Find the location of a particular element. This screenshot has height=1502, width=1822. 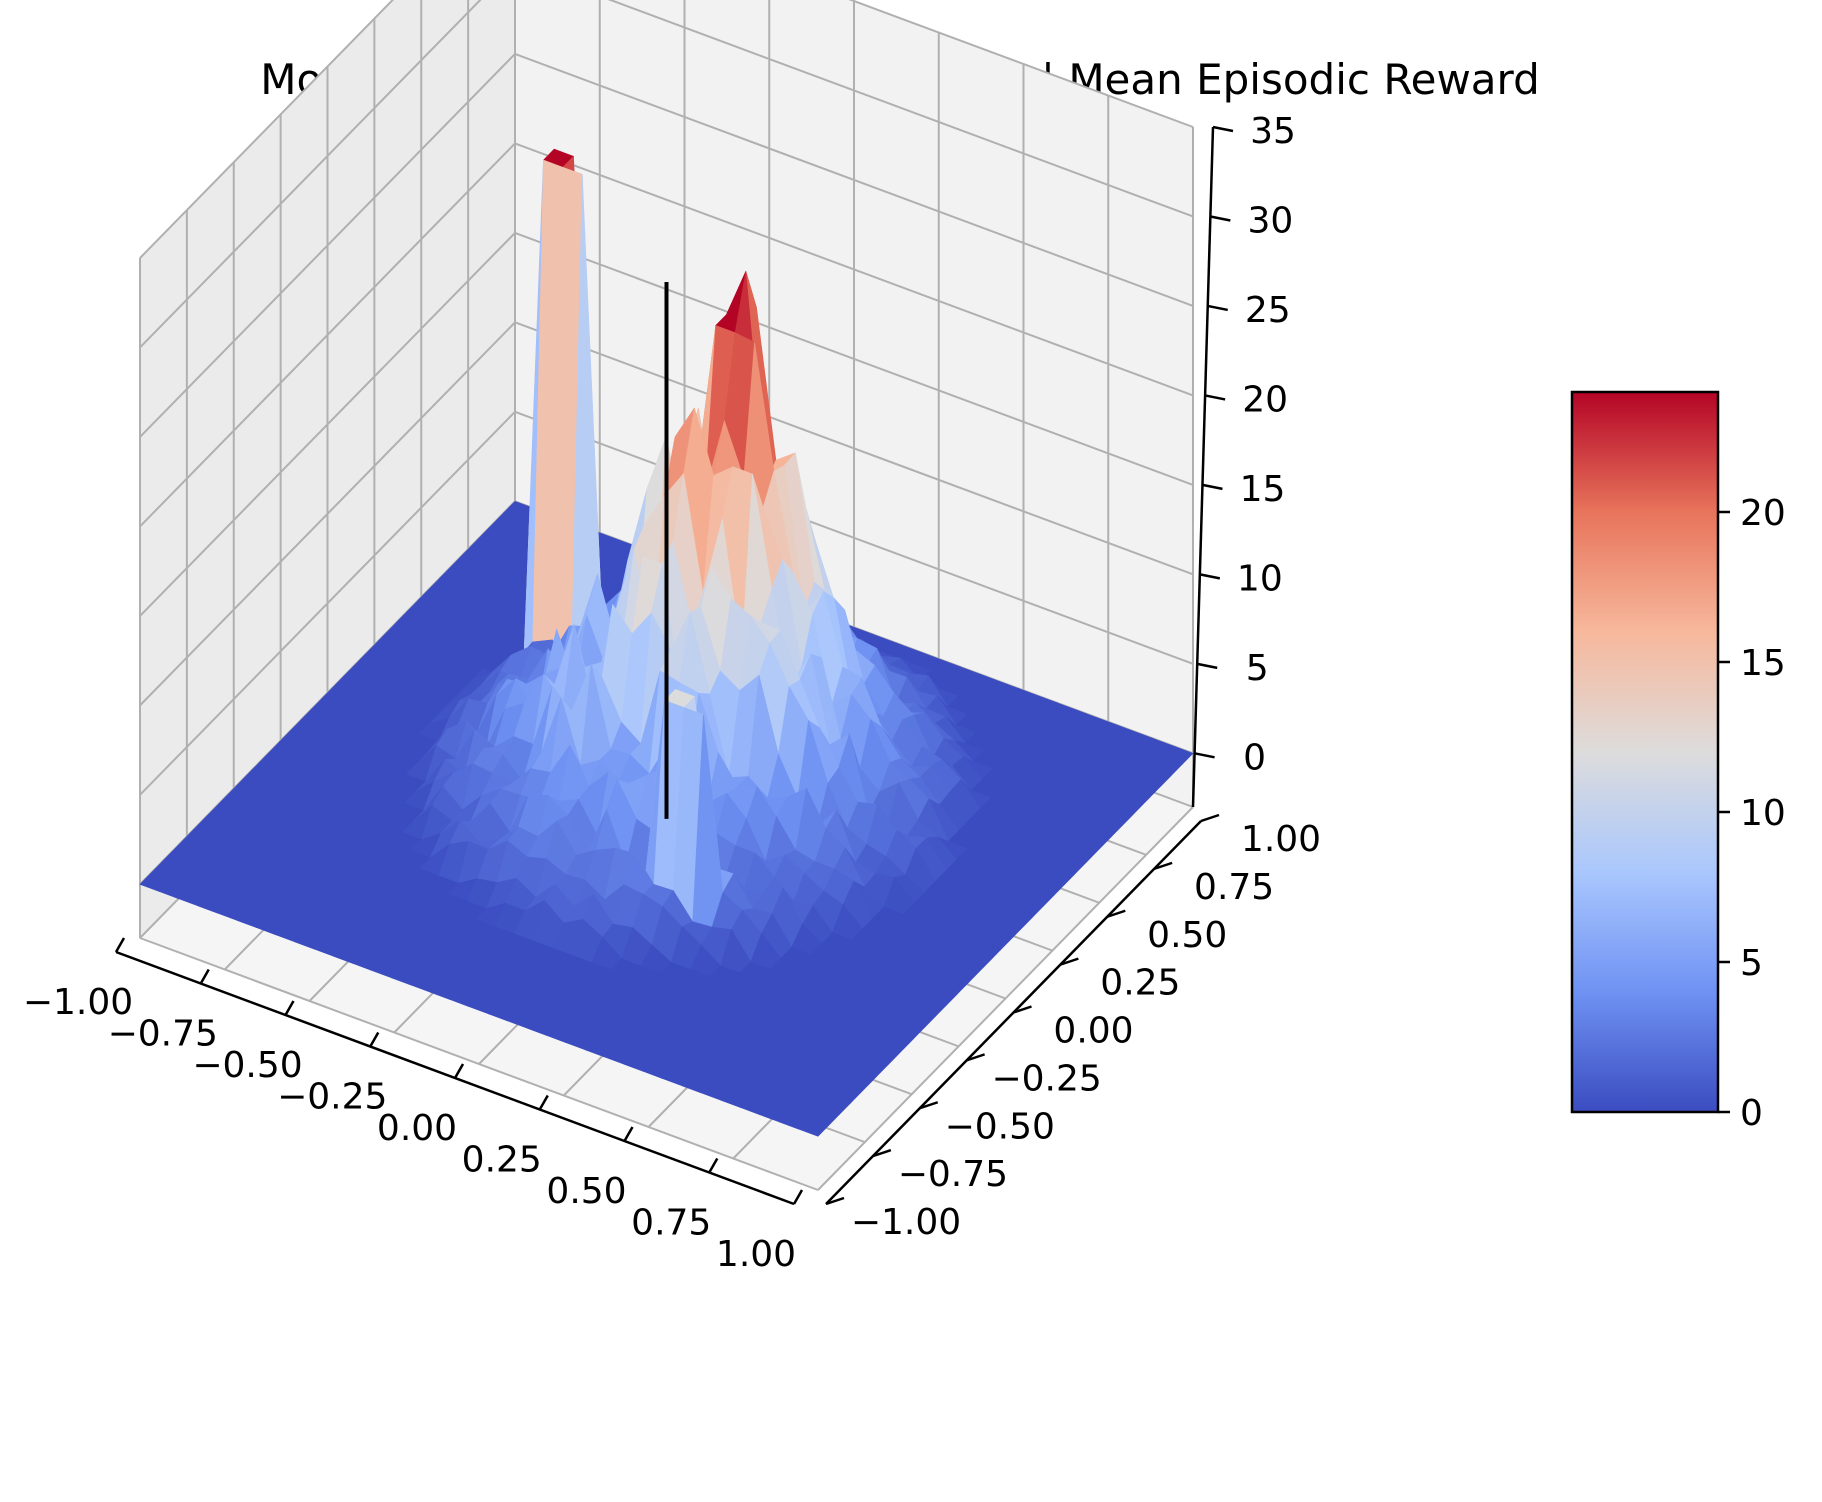

z-tick-label: 30 is located at coordinates (1270, 220).